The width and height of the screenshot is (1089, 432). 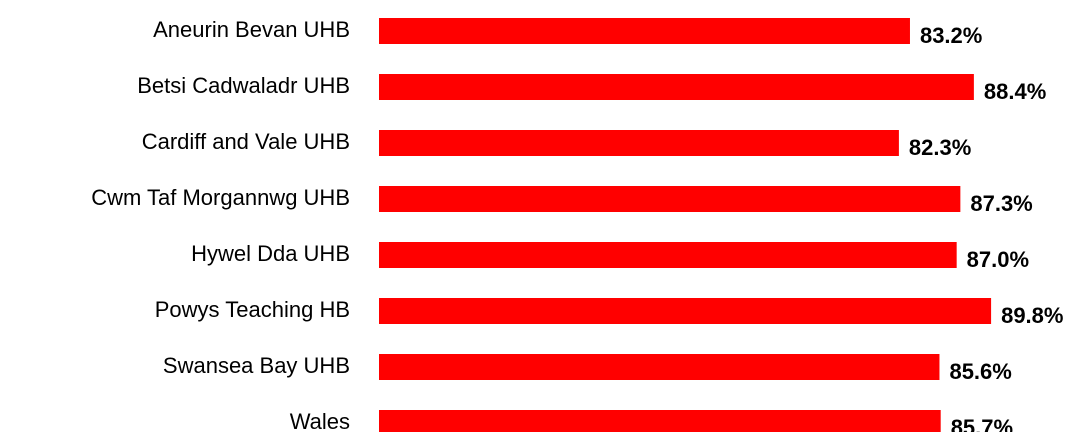 I want to click on category-label: Wales, so click(x=320, y=420).